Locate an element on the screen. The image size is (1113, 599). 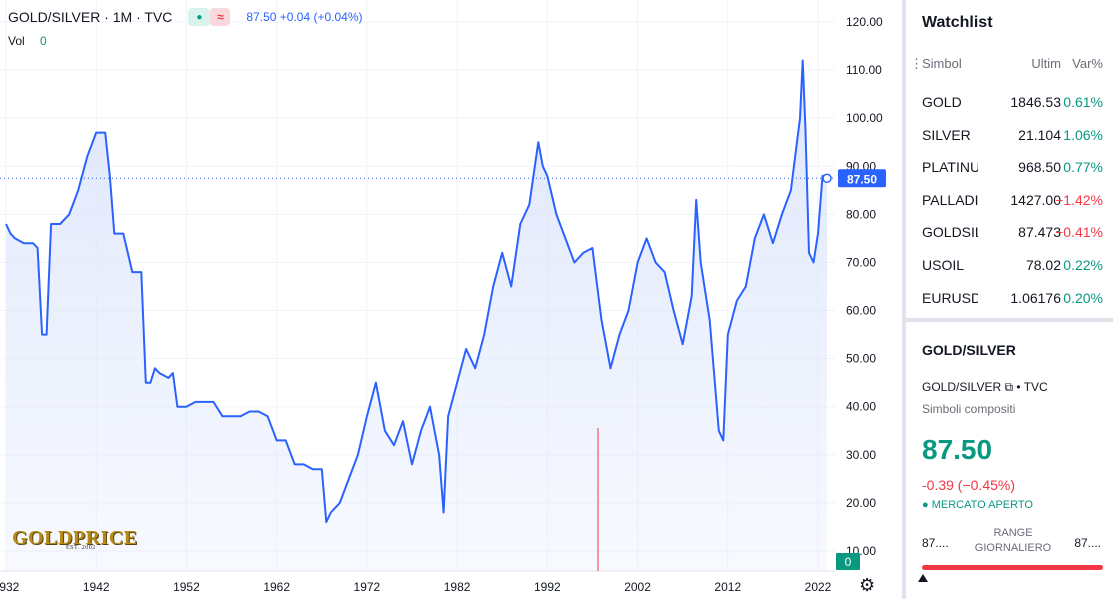
watchlist-change: 0.77% is located at coordinates (1083, 167).